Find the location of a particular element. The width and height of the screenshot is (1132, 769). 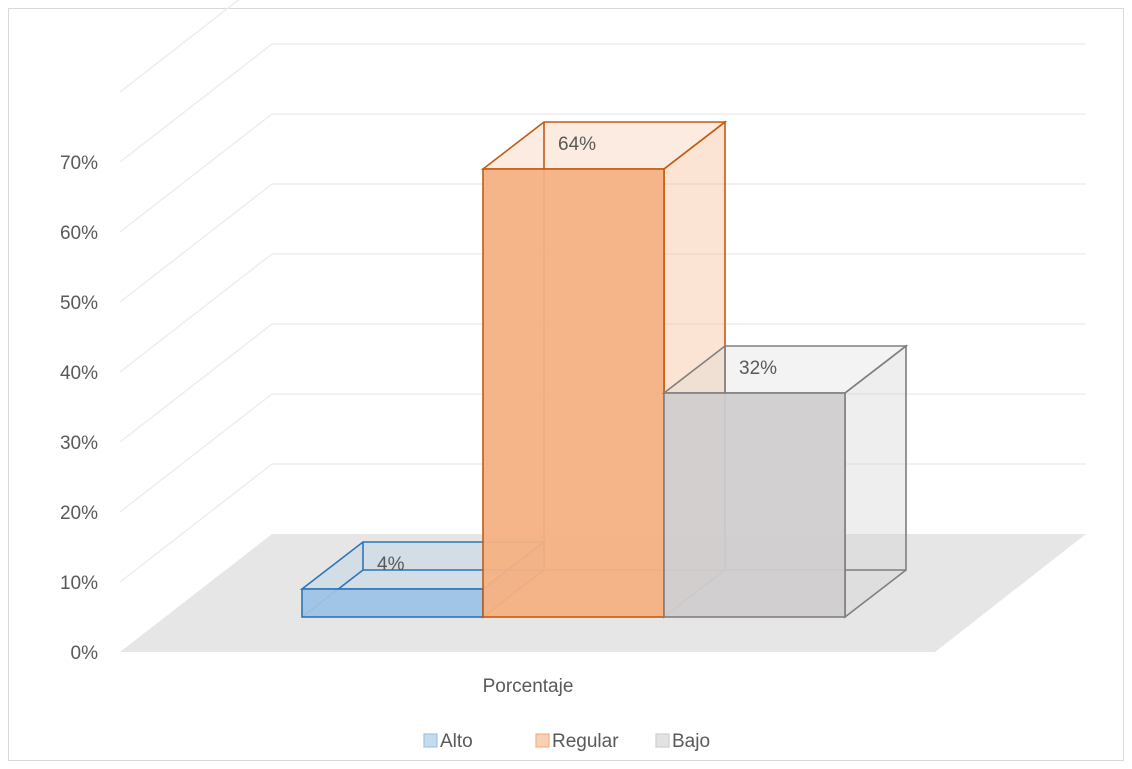

legend-label-regular: Regular is located at coordinates (585, 741).